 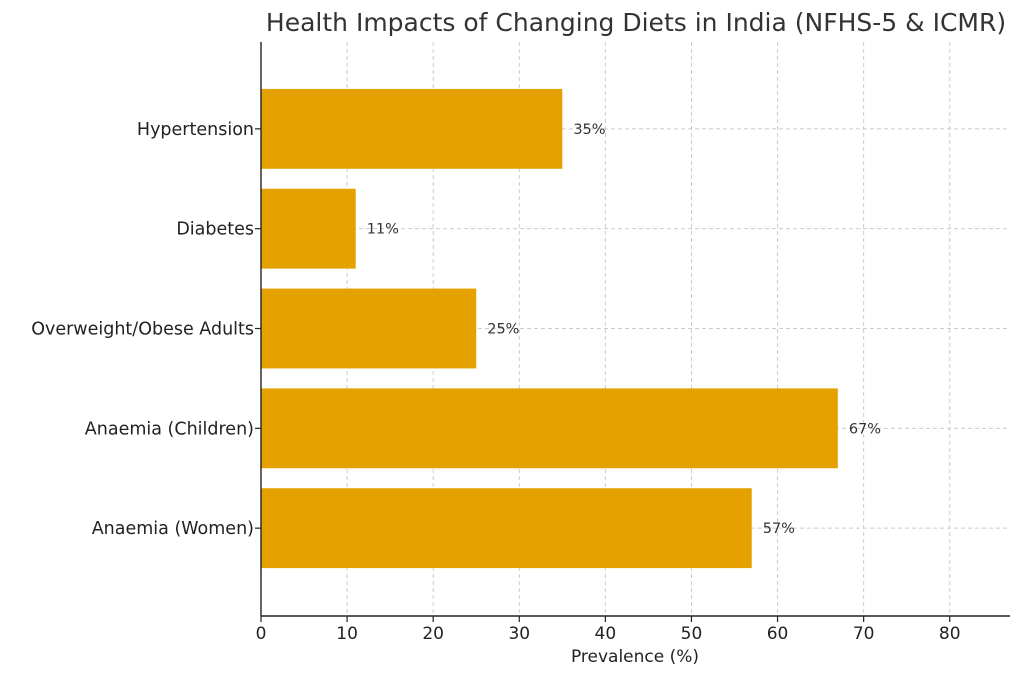 What do you see at coordinates (347, 634) in the screenshot?
I see `x-tick-label: 10` at bounding box center [347, 634].